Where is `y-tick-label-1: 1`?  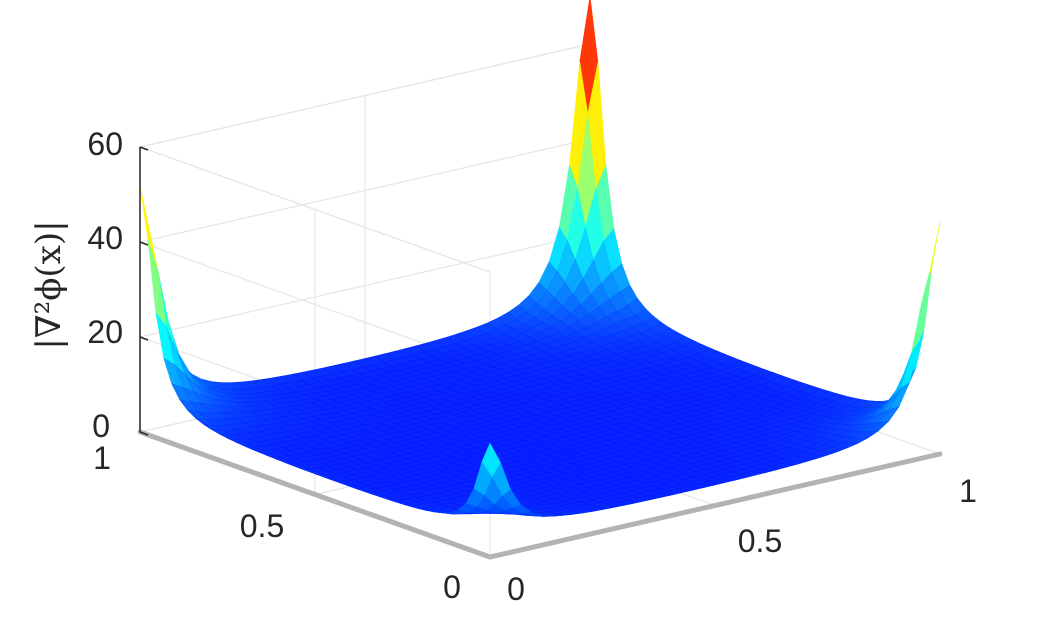
y-tick-label-1: 1 is located at coordinates (102, 458).